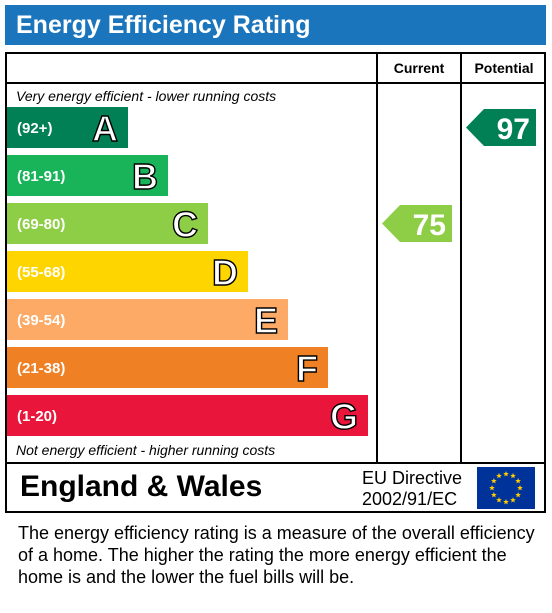 The width and height of the screenshot is (552, 613). I want to click on potential-column-divider, so click(461, 258).